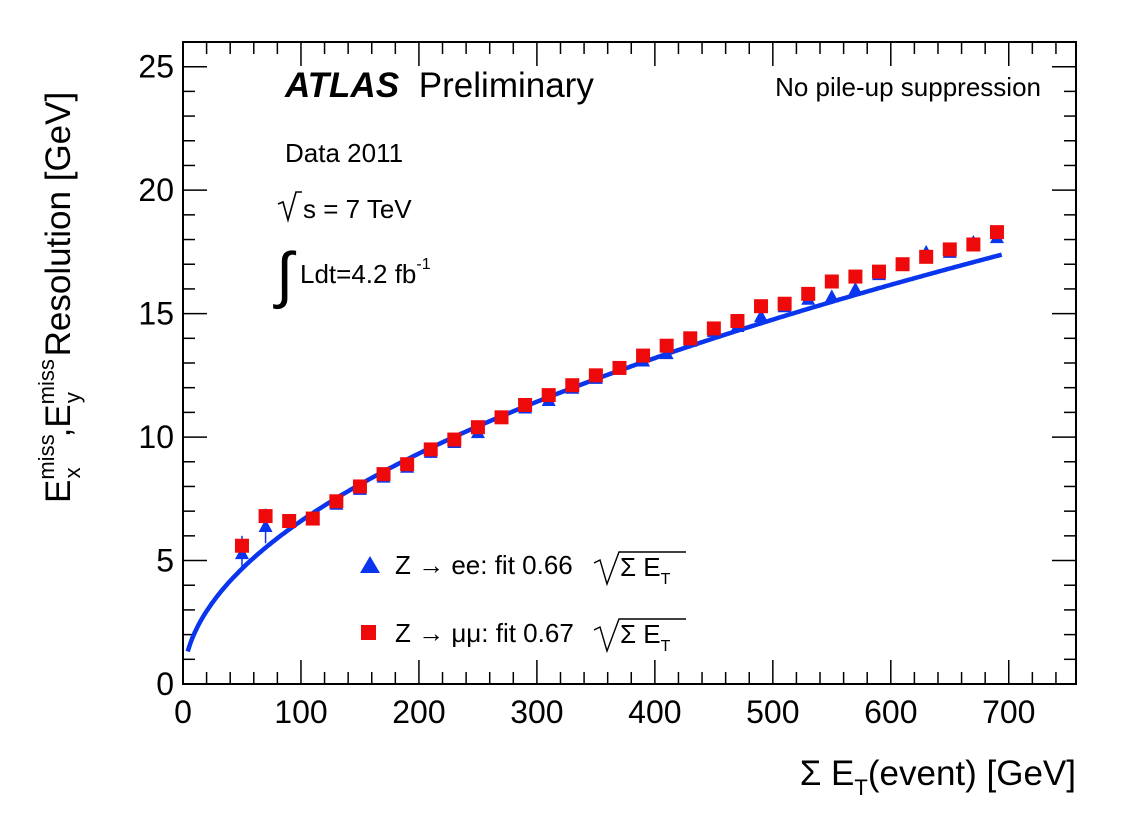 The width and height of the screenshot is (1134, 814). I want to click on x-tick-label: 0, so click(183, 712).